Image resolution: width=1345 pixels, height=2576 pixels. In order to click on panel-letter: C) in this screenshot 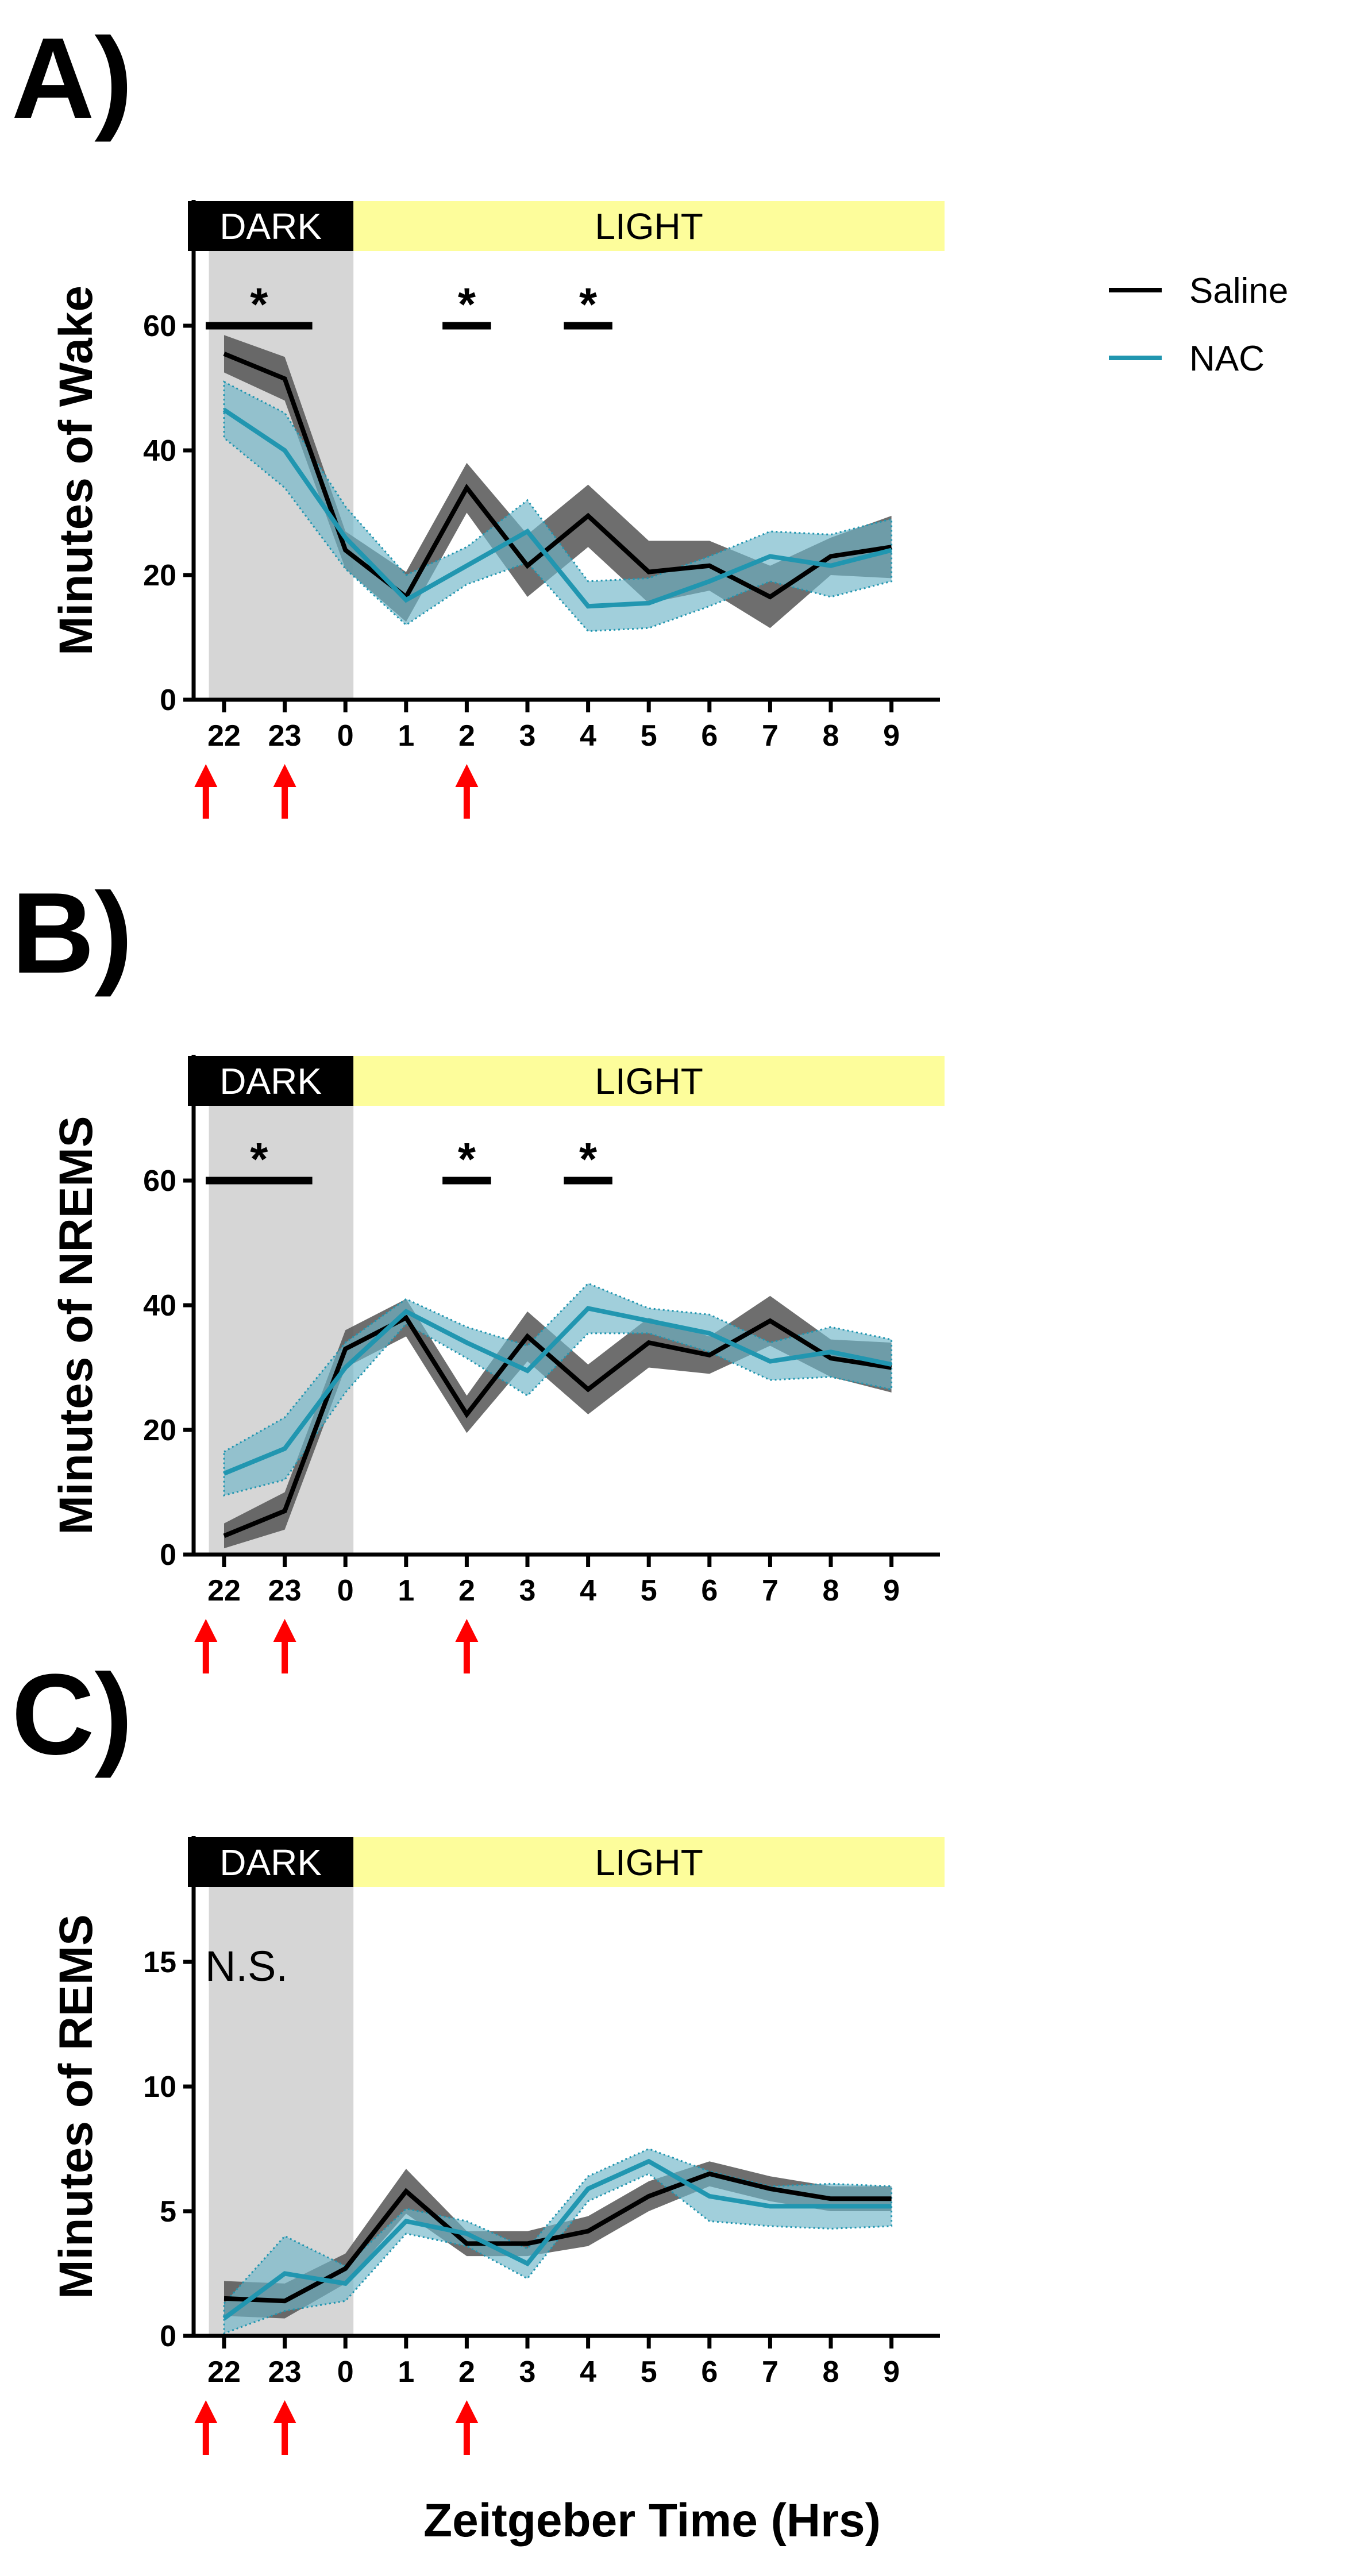, I will do `click(72, 1715)`.